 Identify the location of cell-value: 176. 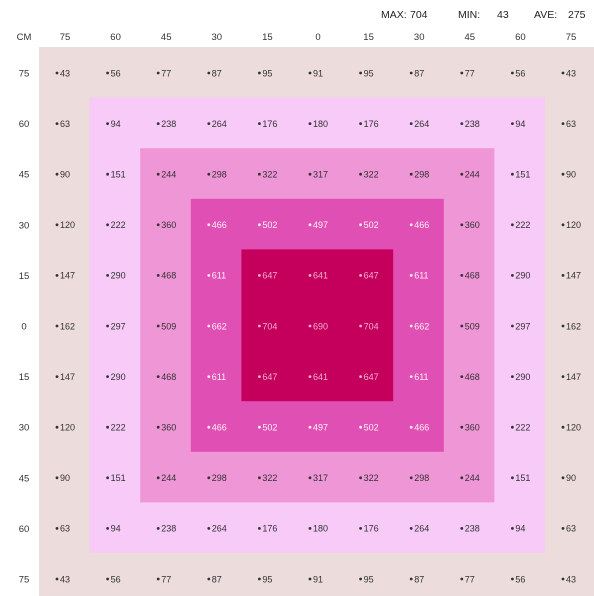
(269, 529).